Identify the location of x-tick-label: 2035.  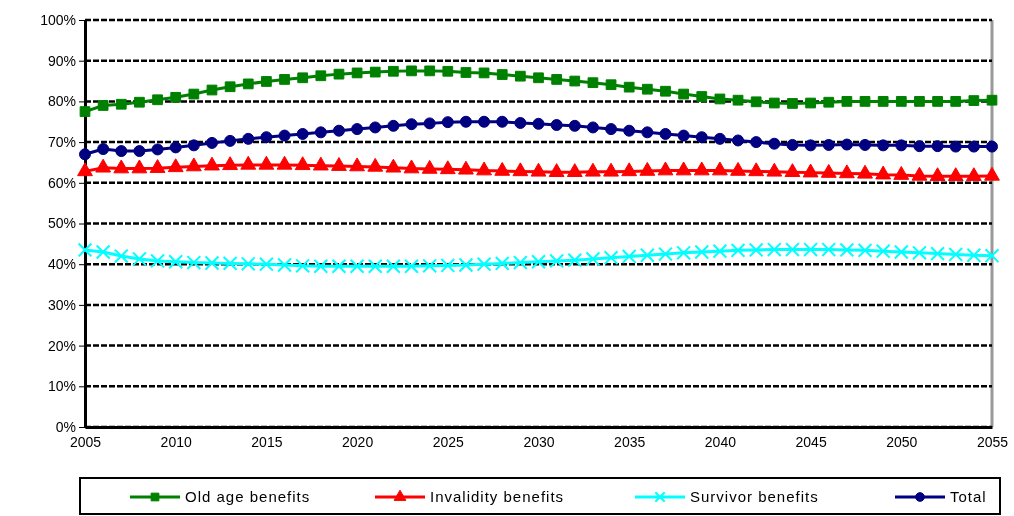
(630, 441).